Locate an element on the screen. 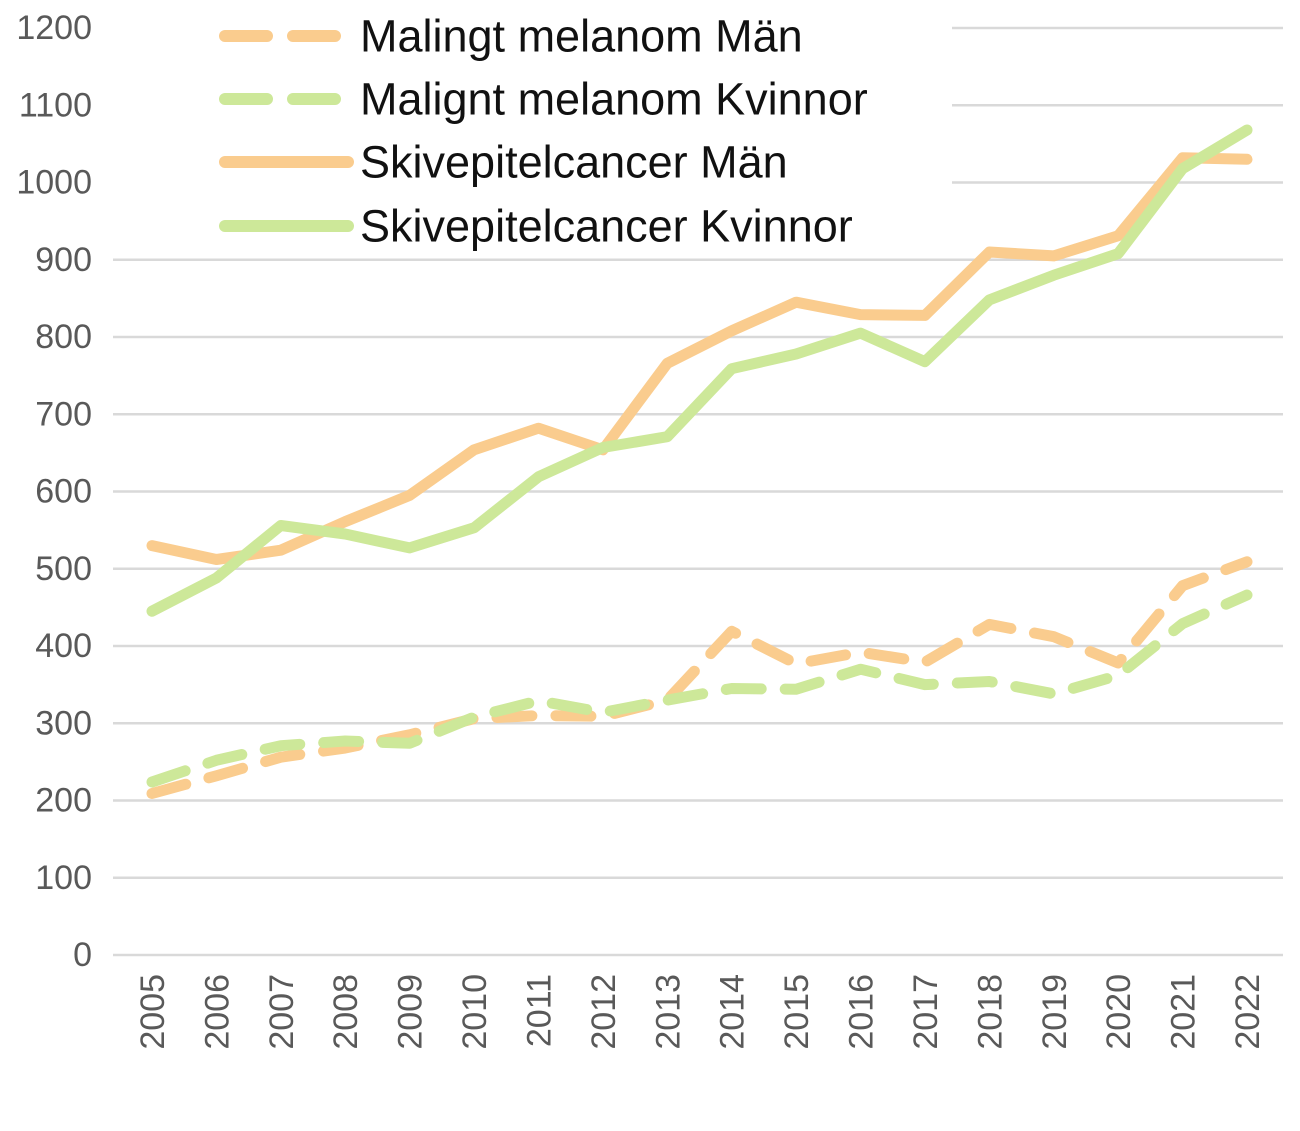  y-axis: 0 100 200 300 400 500 600 700 800 900 1000 1100 1200 is located at coordinates (54, 491).